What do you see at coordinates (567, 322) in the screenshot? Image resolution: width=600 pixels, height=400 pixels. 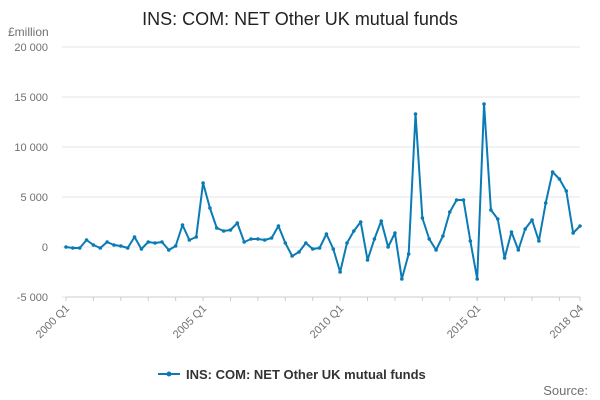 I see `x-tick-label: 2018 Q4` at bounding box center [567, 322].